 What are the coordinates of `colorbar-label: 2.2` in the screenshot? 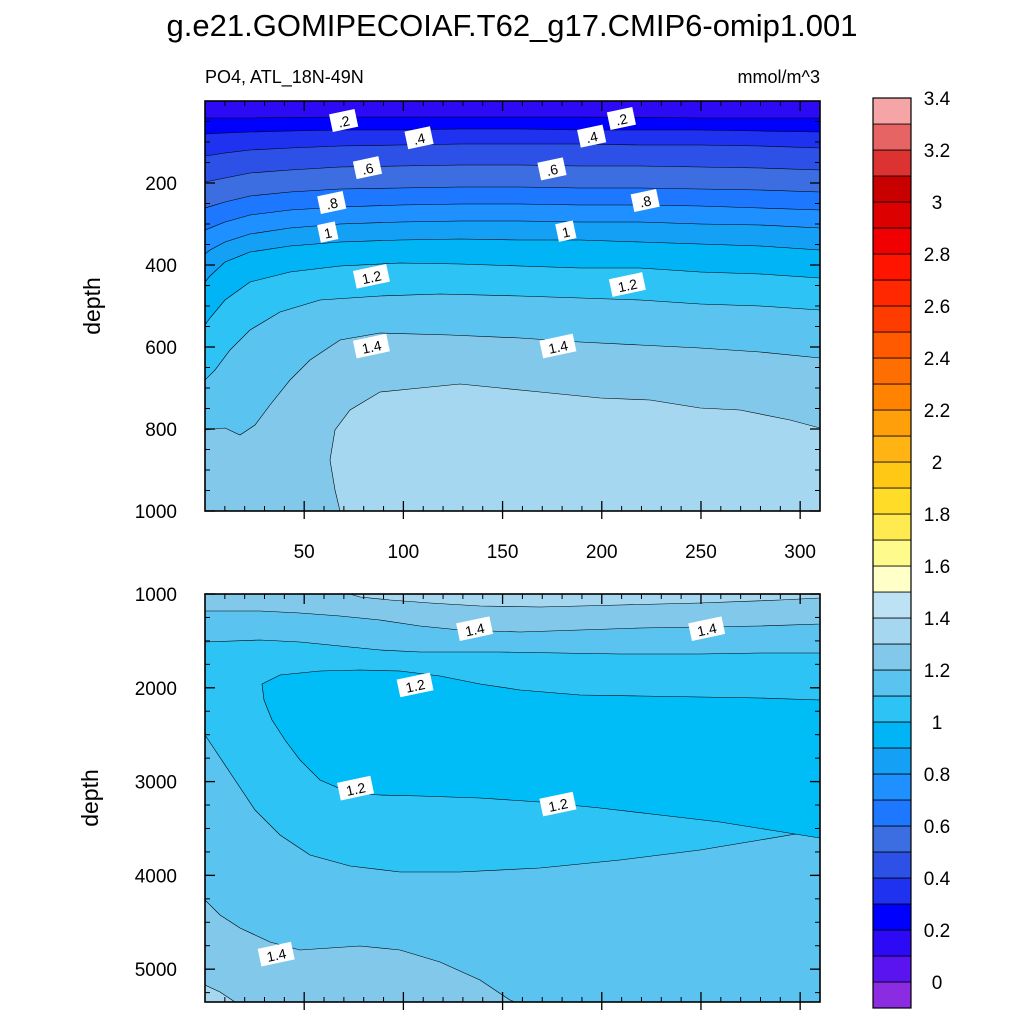 It's located at (937, 411).